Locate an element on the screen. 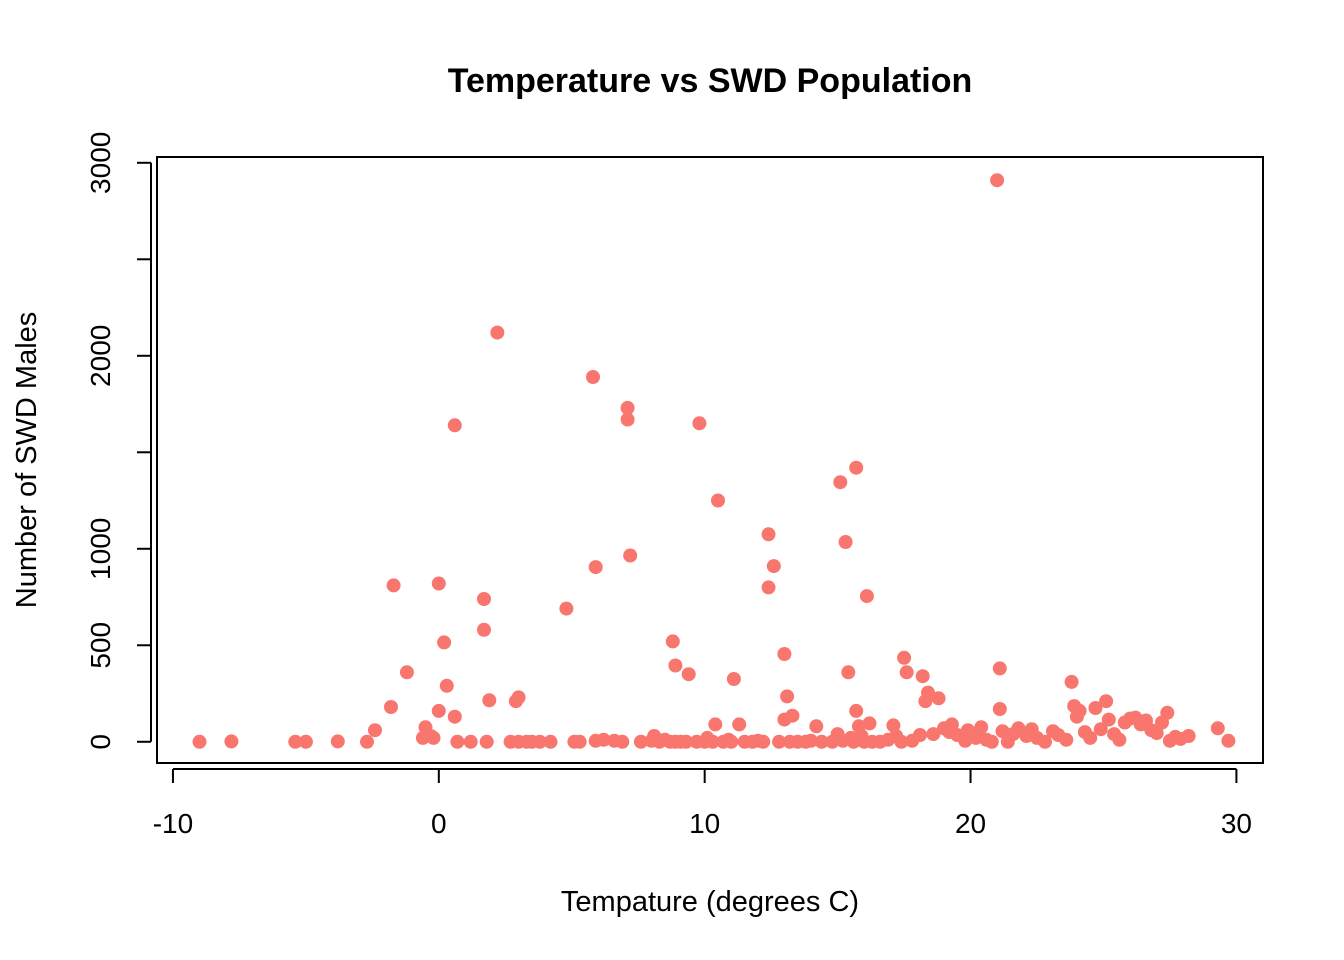 The height and width of the screenshot is (960, 1344). y-tick-label: 1000 is located at coordinates (100, 549).